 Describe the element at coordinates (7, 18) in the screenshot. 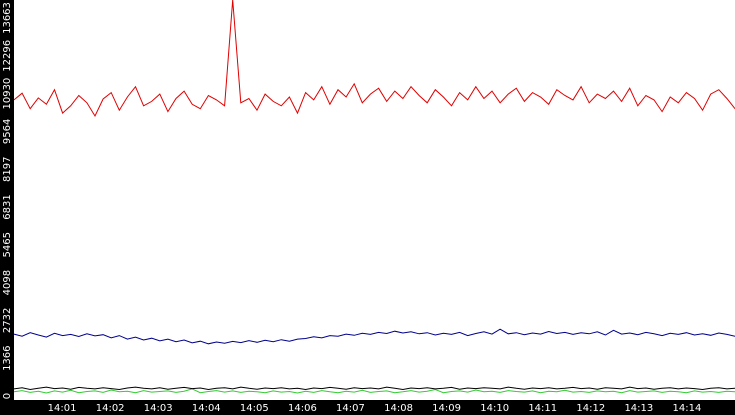

I see `y-tick-label: 13663` at that location.